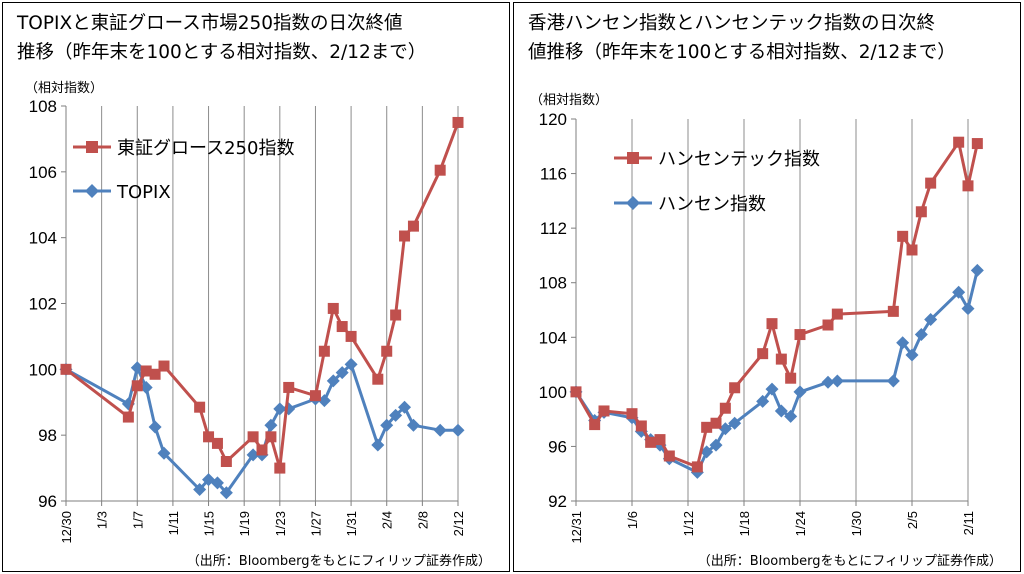  I want to click on series-line, so click(776, 372).